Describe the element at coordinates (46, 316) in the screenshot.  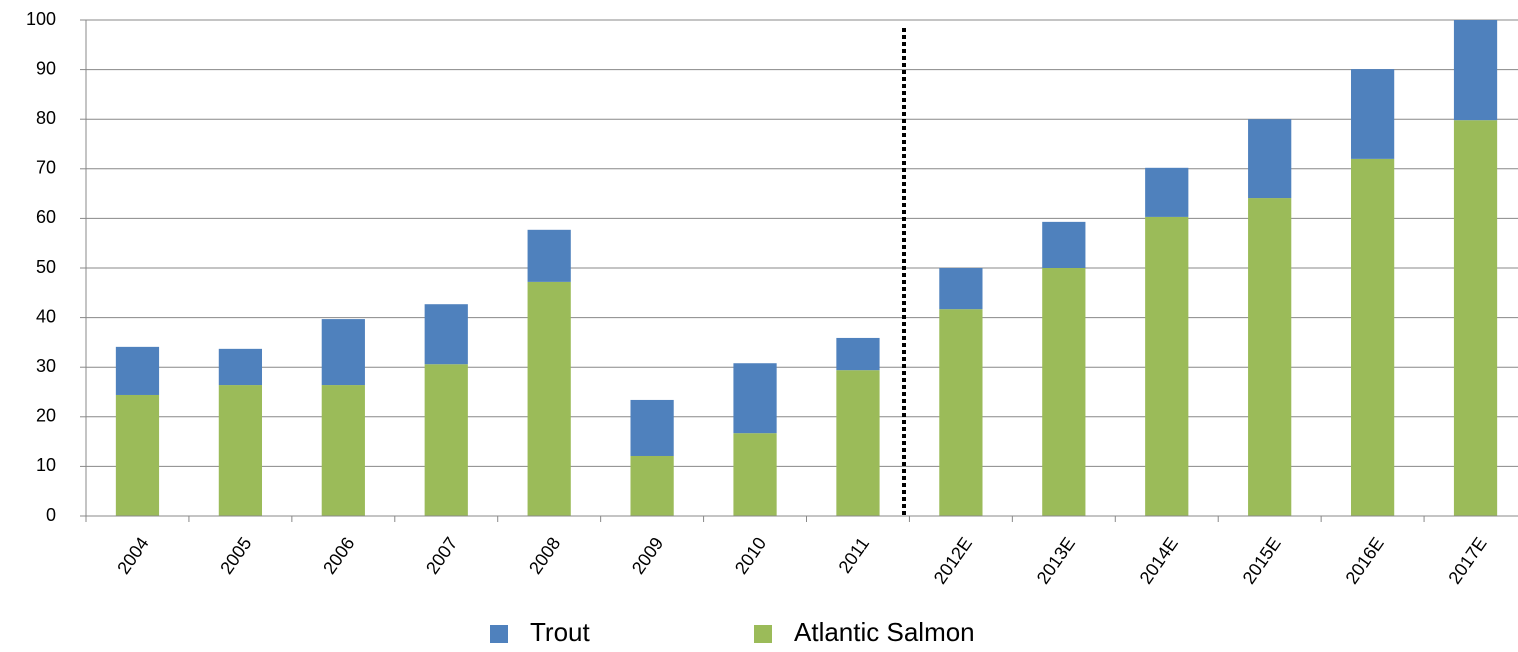
I see `y-tick-label: 40` at that location.